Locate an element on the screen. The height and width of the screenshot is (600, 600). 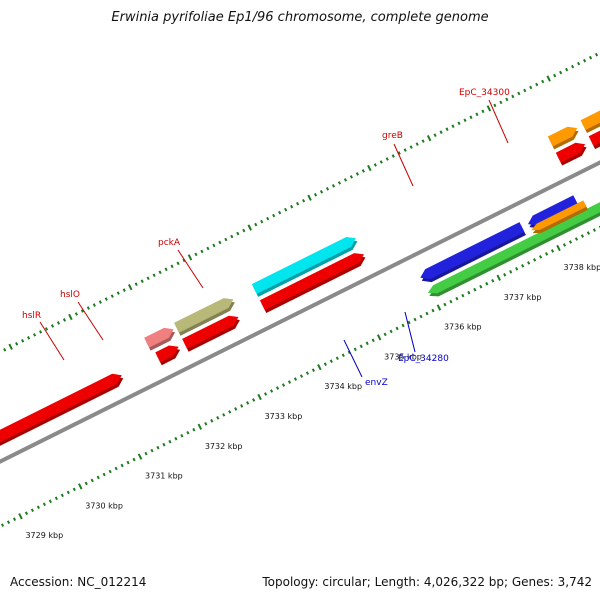
tick-label: 3738 kbp is located at coordinates (582, 267).